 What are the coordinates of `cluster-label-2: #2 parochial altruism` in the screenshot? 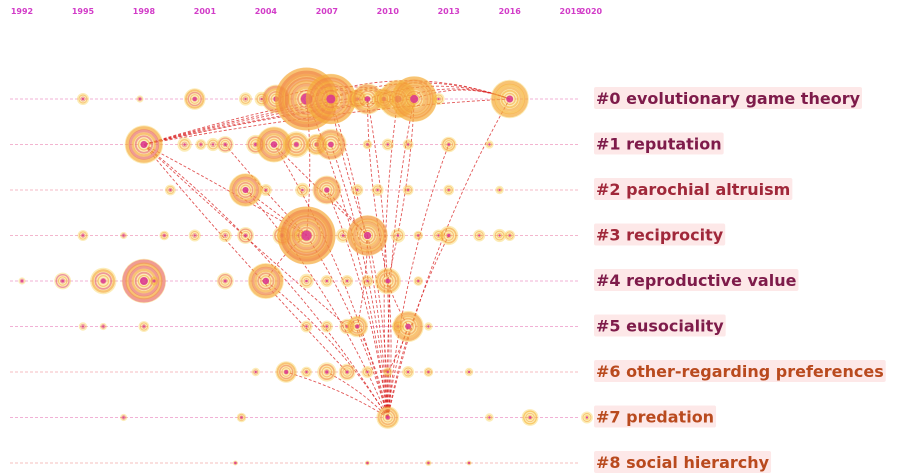 It's located at (693, 189).